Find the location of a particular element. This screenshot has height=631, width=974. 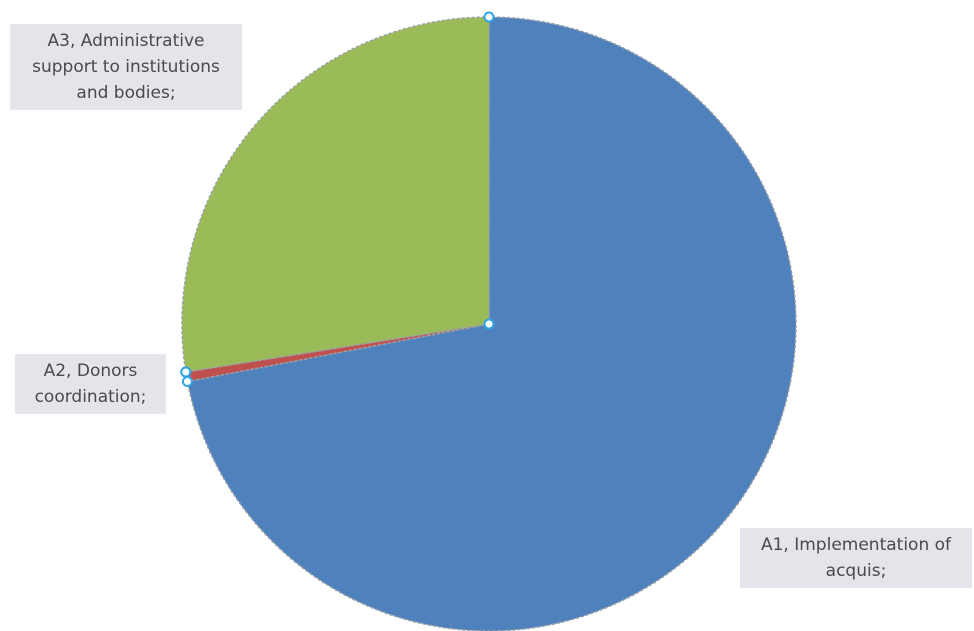

slice-label-a1: A1, Implementation of acquis; is located at coordinates (856, 558).